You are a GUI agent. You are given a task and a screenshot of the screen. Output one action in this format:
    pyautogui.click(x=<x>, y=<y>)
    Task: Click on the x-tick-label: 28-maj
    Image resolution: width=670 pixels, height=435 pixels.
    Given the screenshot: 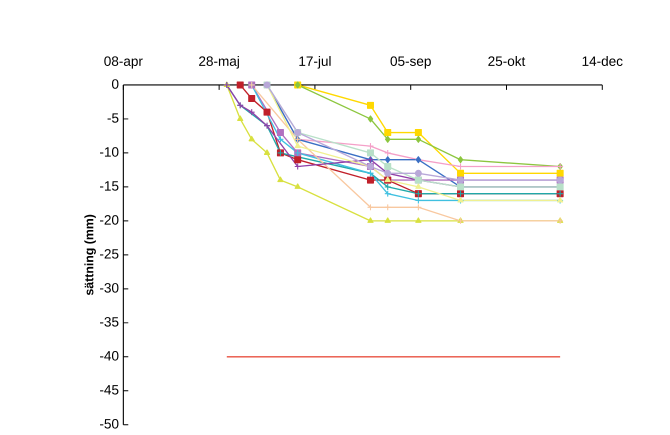 What is the action you would take?
    pyautogui.click(x=219, y=62)
    